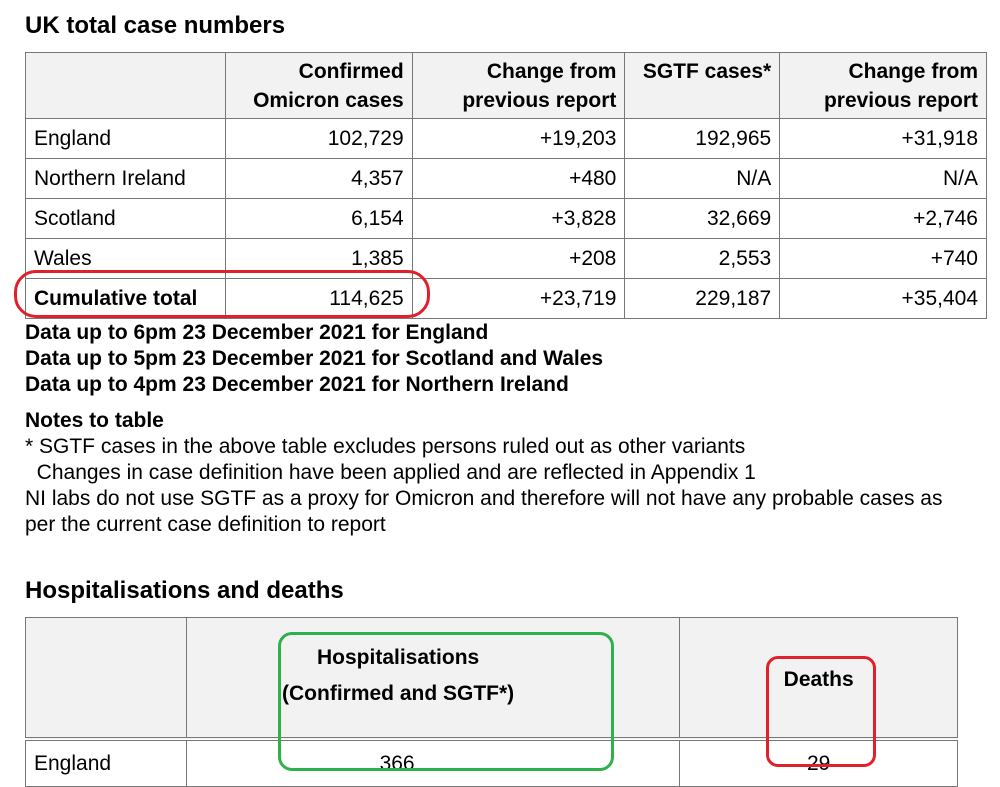 The image size is (1000, 787). What do you see at coordinates (318, 218) in the screenshot?
I see `cell: 6,154` at bounding box center [318, 218].